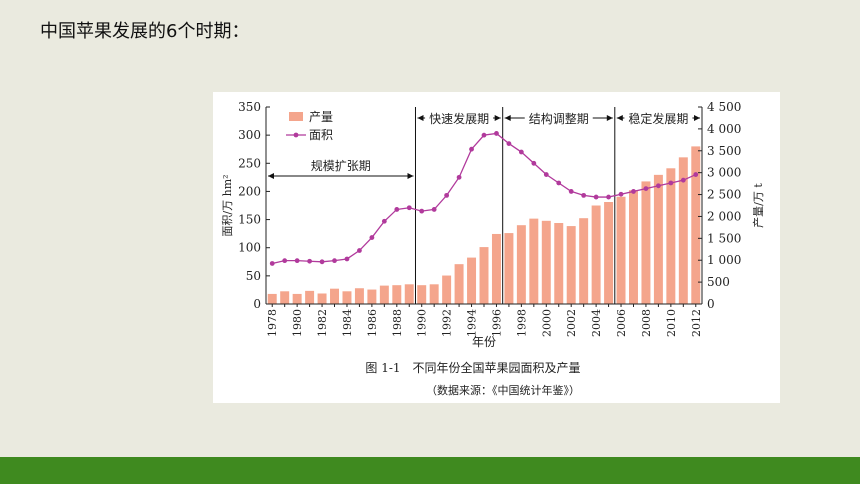 This screenshot has width=860, height=484. Describe the element at coordinates (397, 209) in the screenshot. I see `area-point-1988` at that location.